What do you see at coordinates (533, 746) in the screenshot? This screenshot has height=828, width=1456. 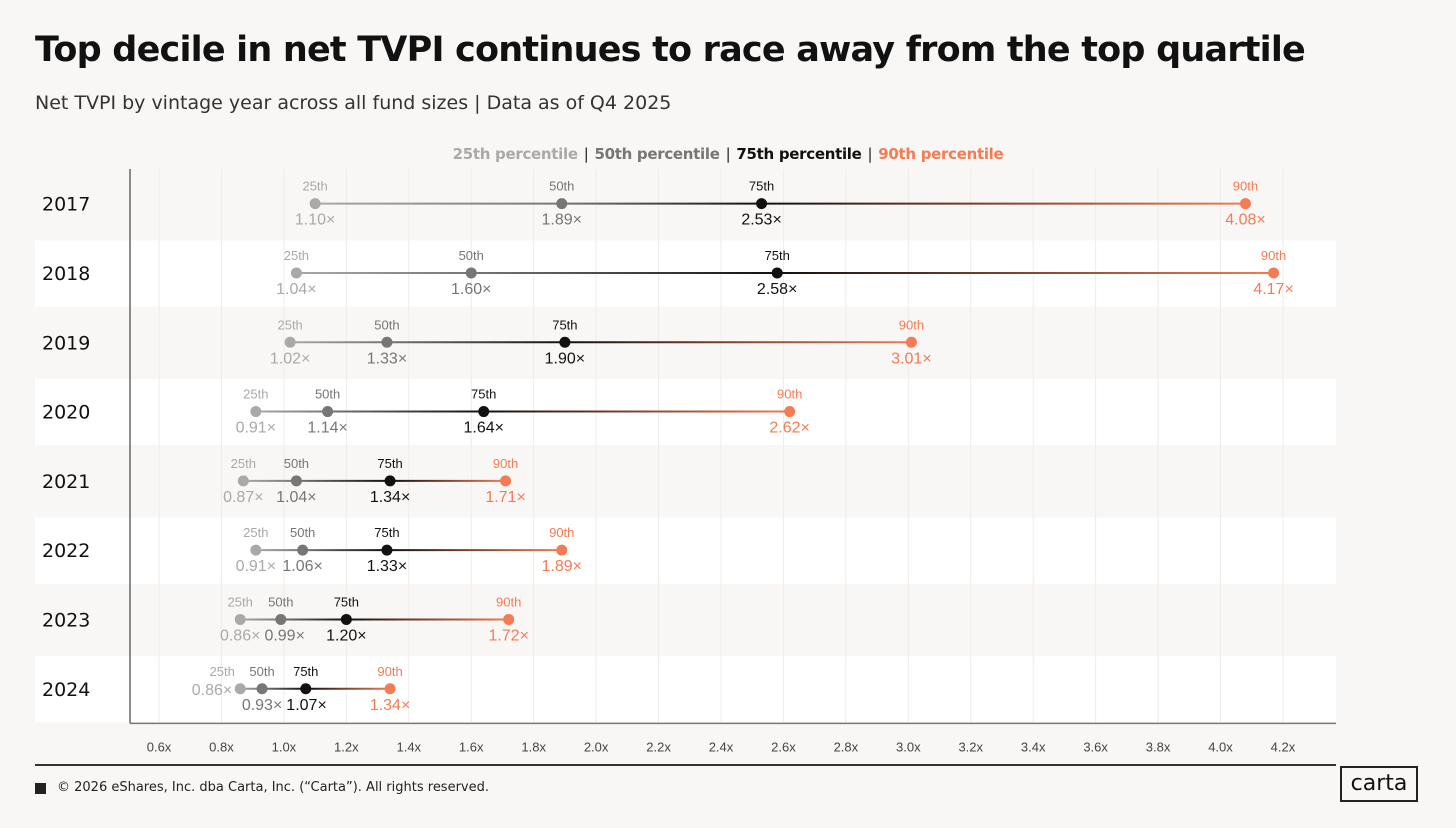 I see `x-tick-label: 1.8x` at bounding box center [533, 746].